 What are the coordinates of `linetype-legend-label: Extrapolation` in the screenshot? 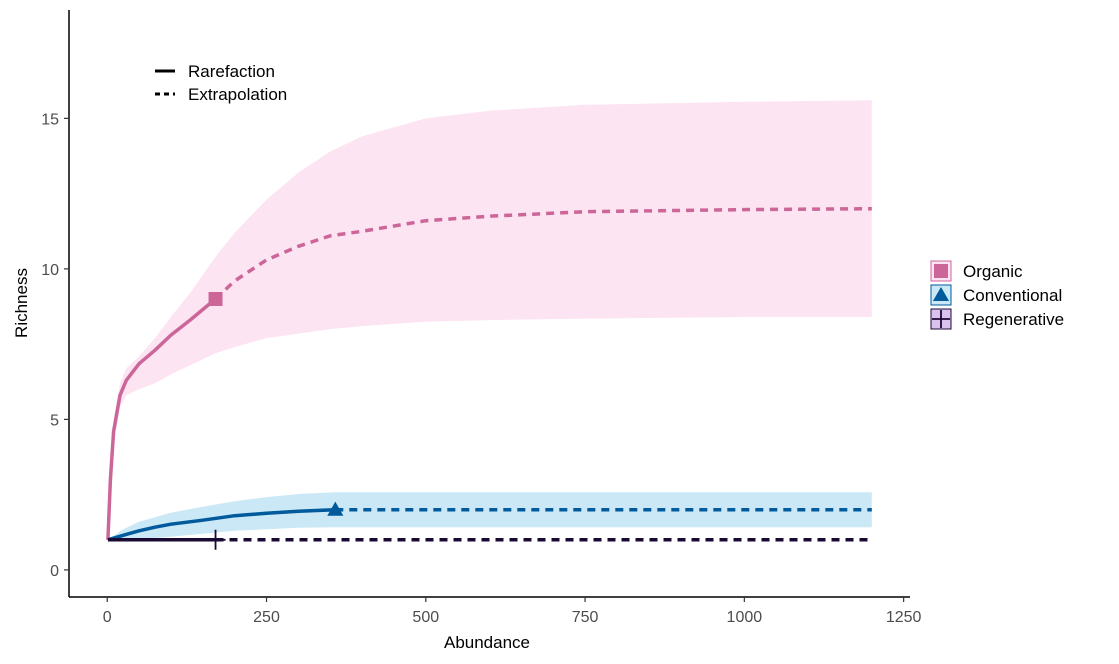 It's located at (237, 94).